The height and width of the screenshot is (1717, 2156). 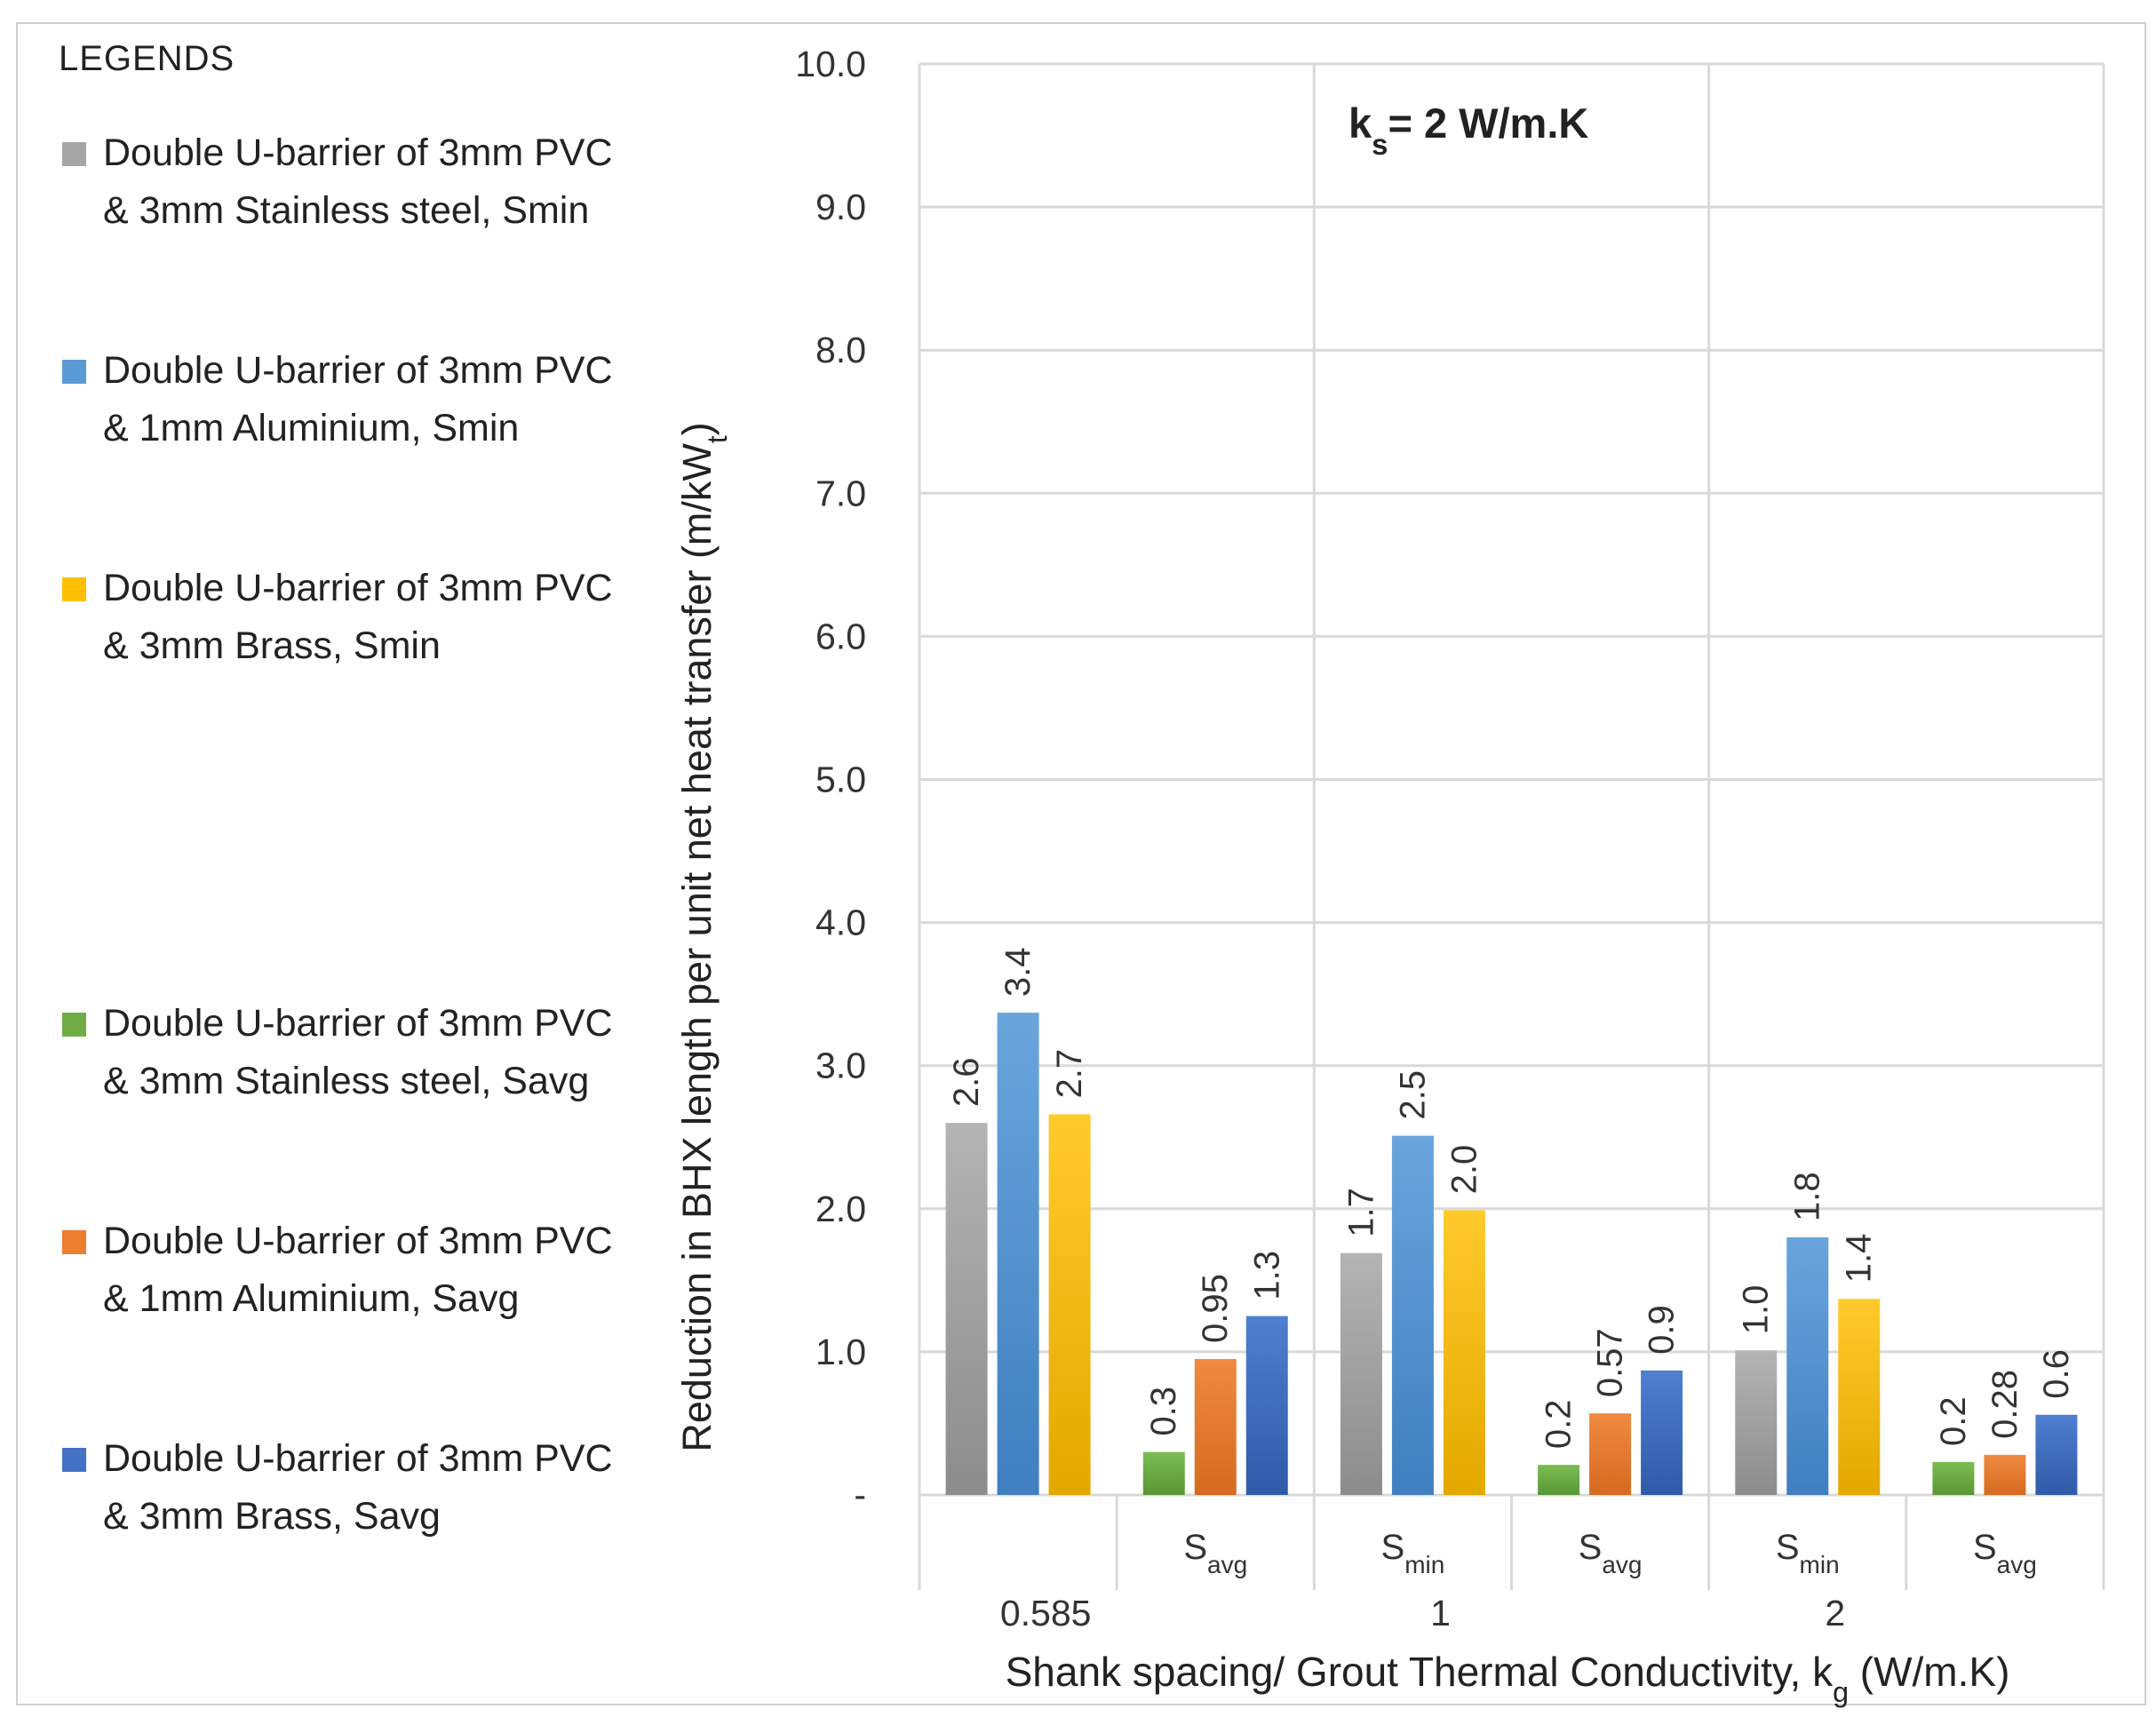 What do you see at coordinates (966, 1083) in the screenshot?
I see `data-label: 2.6` at bounding box center [966, 1083].